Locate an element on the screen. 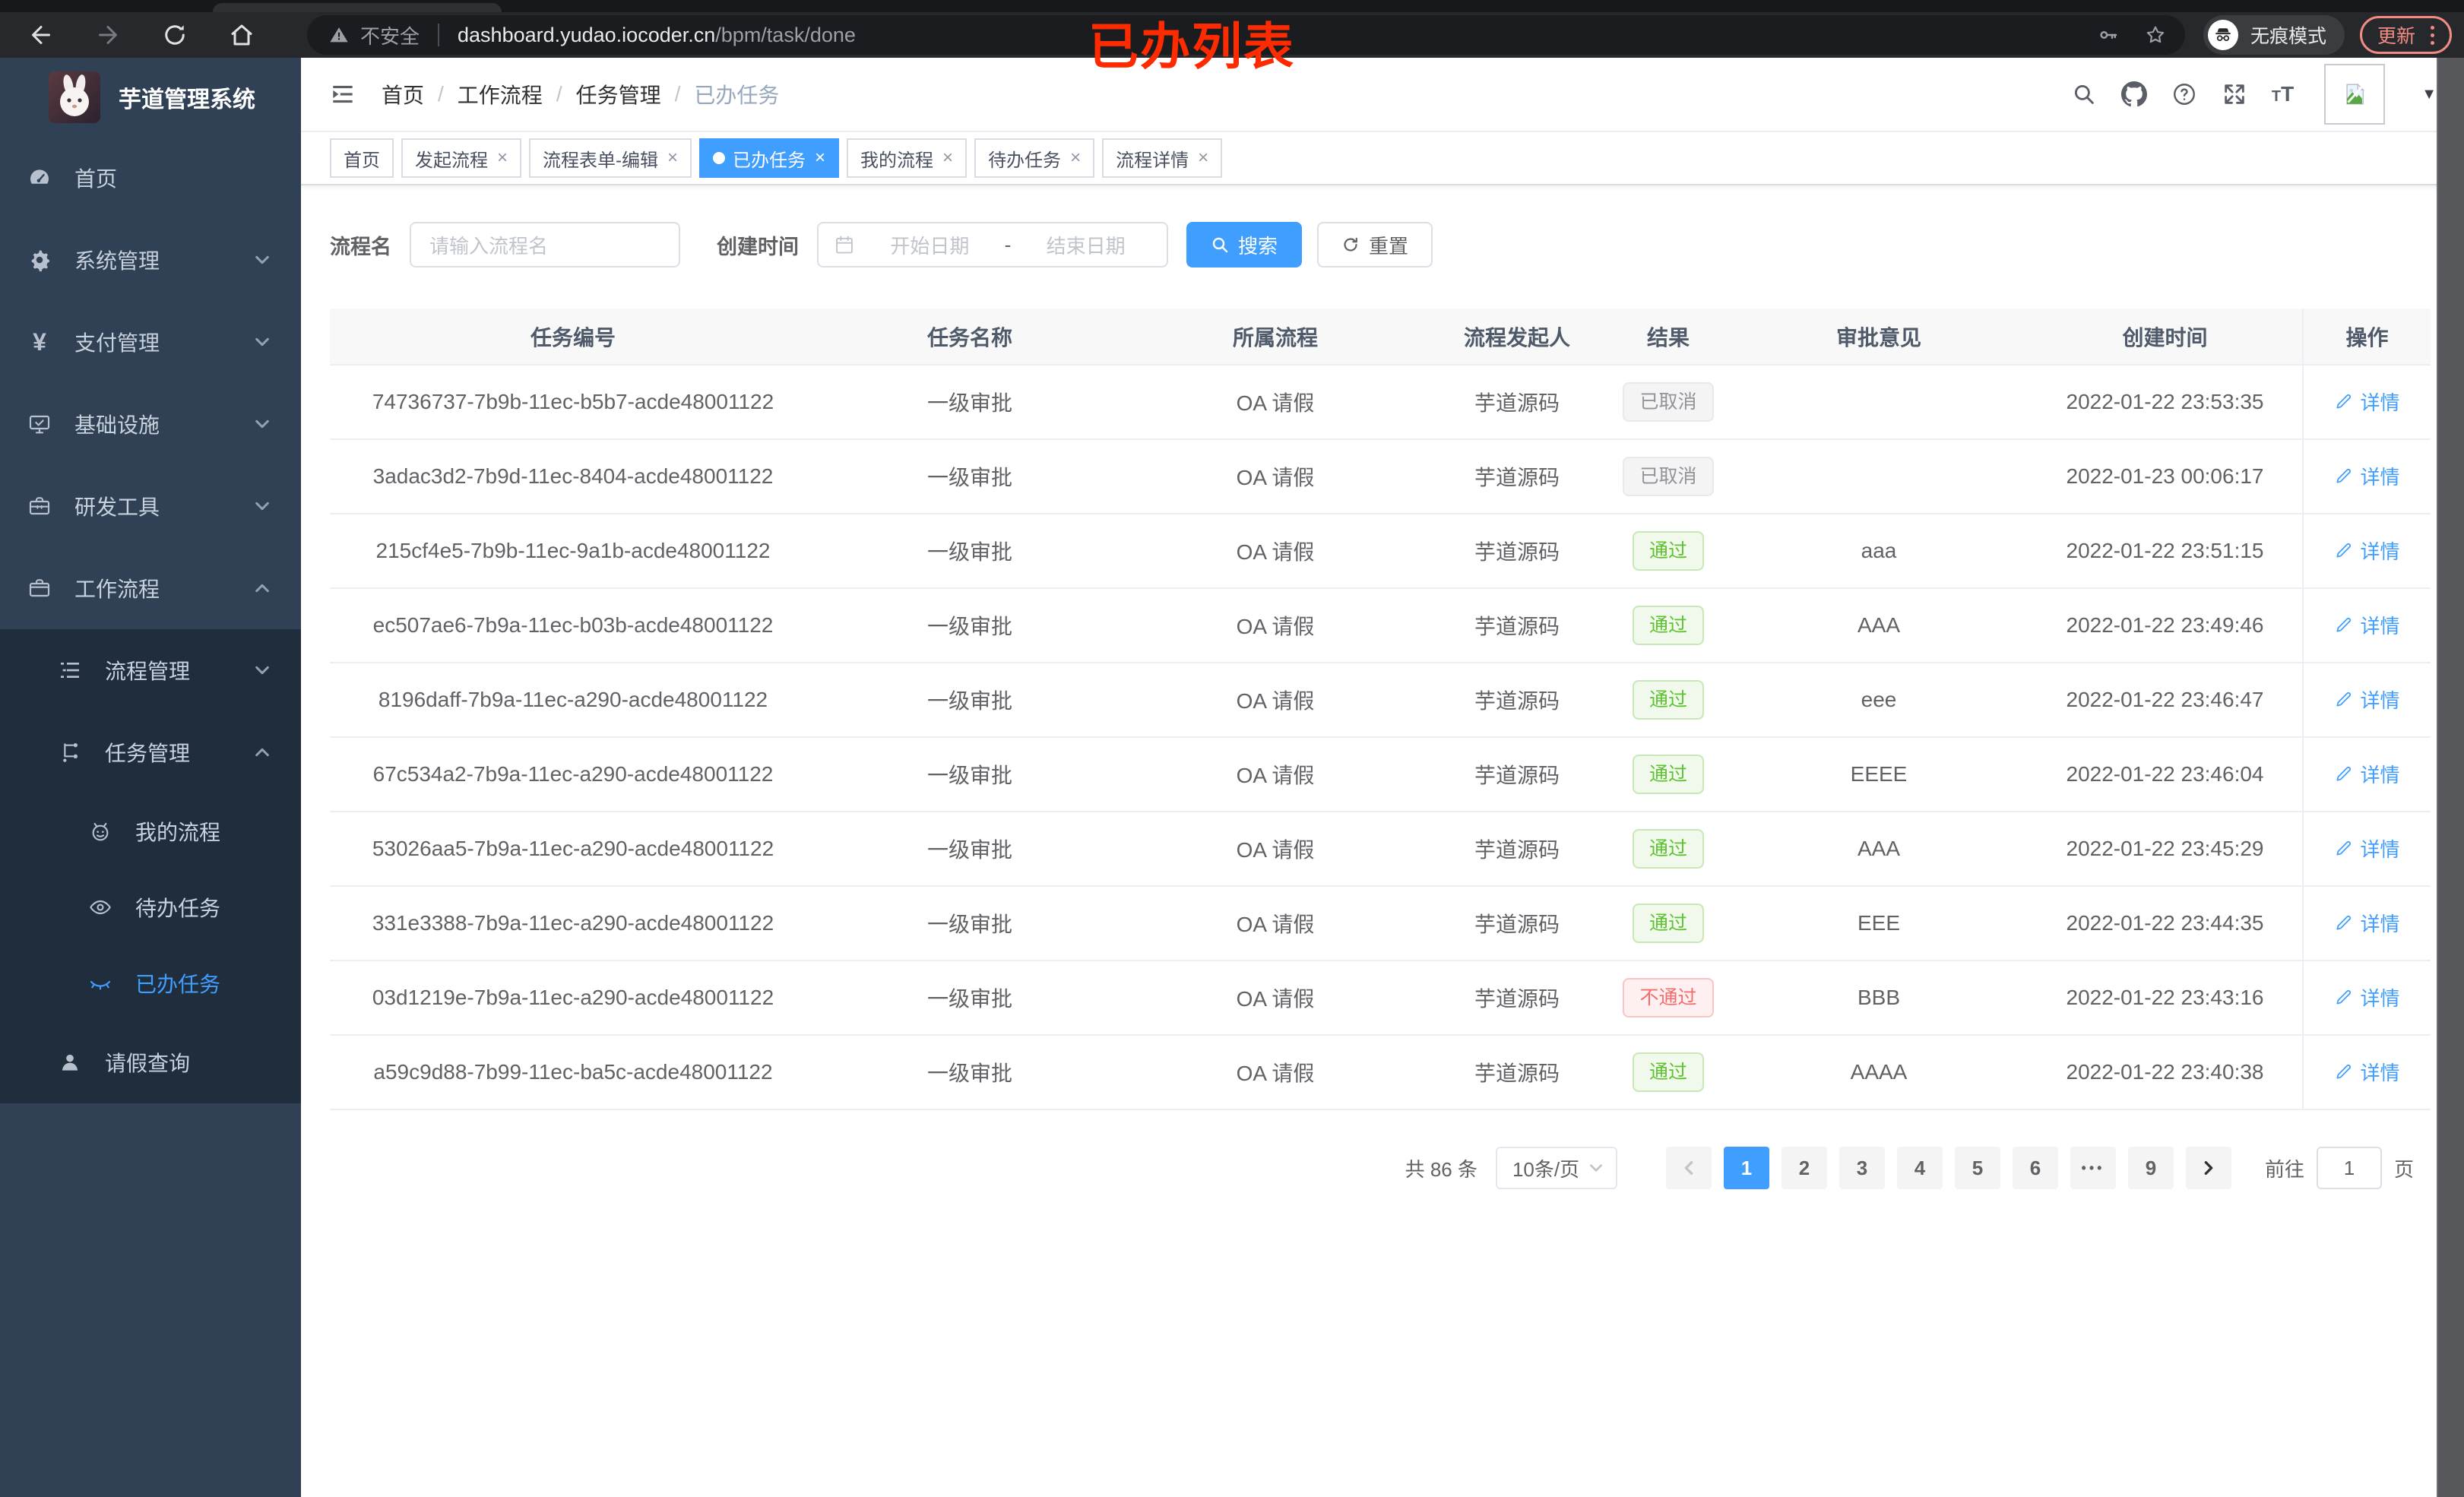 The width and height of the screenshot is (2464, 1497). sidebar-item-task-mgmt: 任务管理 is located at coordinates (150, 752).